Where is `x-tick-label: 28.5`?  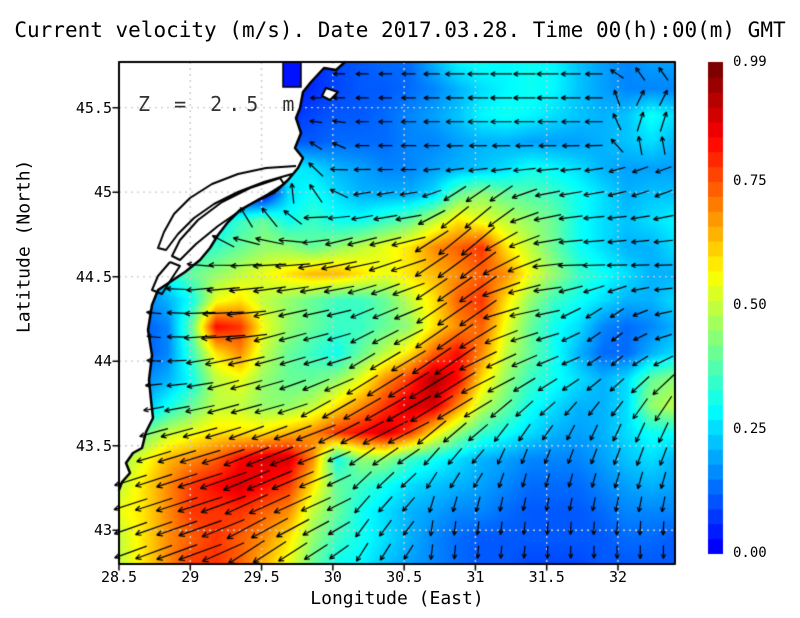 x-tick-label: 28.5 is located at coordinates (119, 577).